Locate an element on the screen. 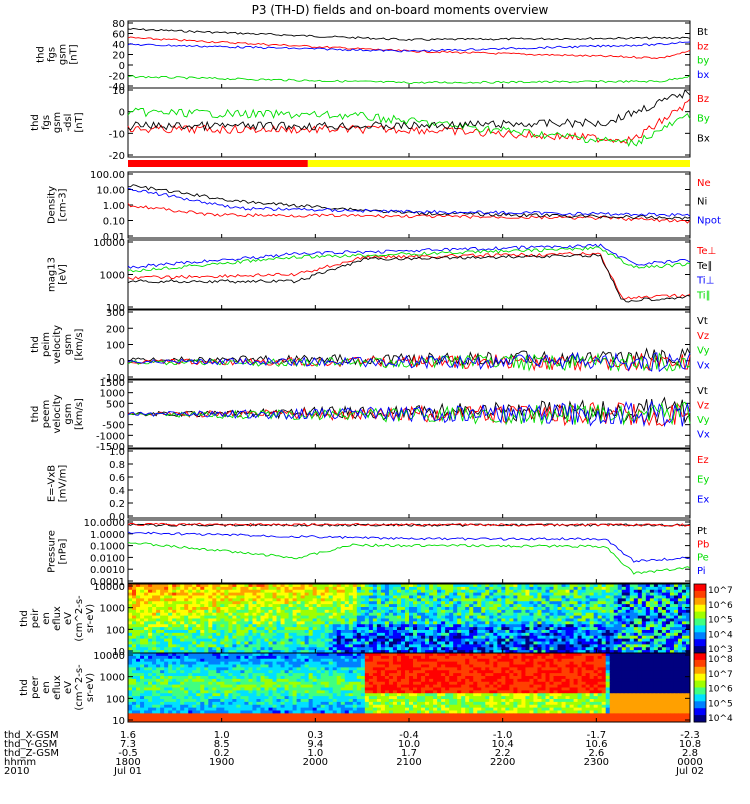 Image resolution: width=750 pixels, height=804 pixels. pressure-ytick-label: 0.0100 is located at coordinates (107, 558).